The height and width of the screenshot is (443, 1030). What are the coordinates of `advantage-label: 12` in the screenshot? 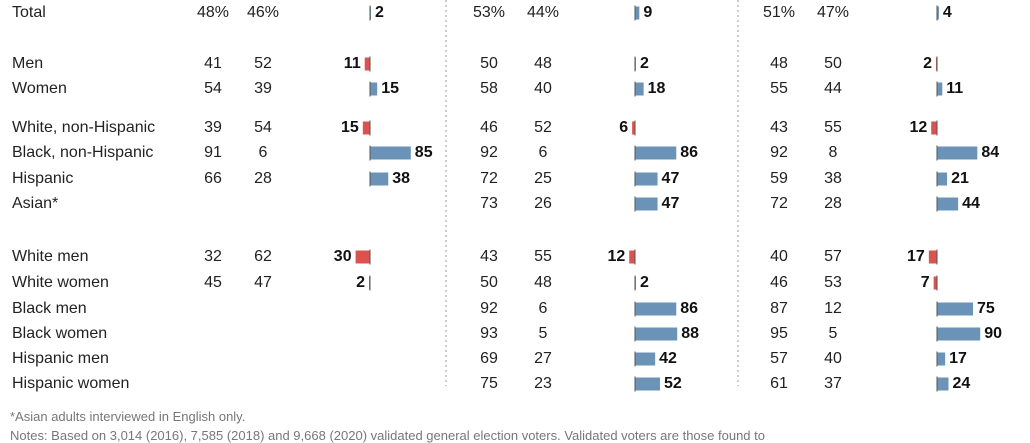 It's located at (616, 256).